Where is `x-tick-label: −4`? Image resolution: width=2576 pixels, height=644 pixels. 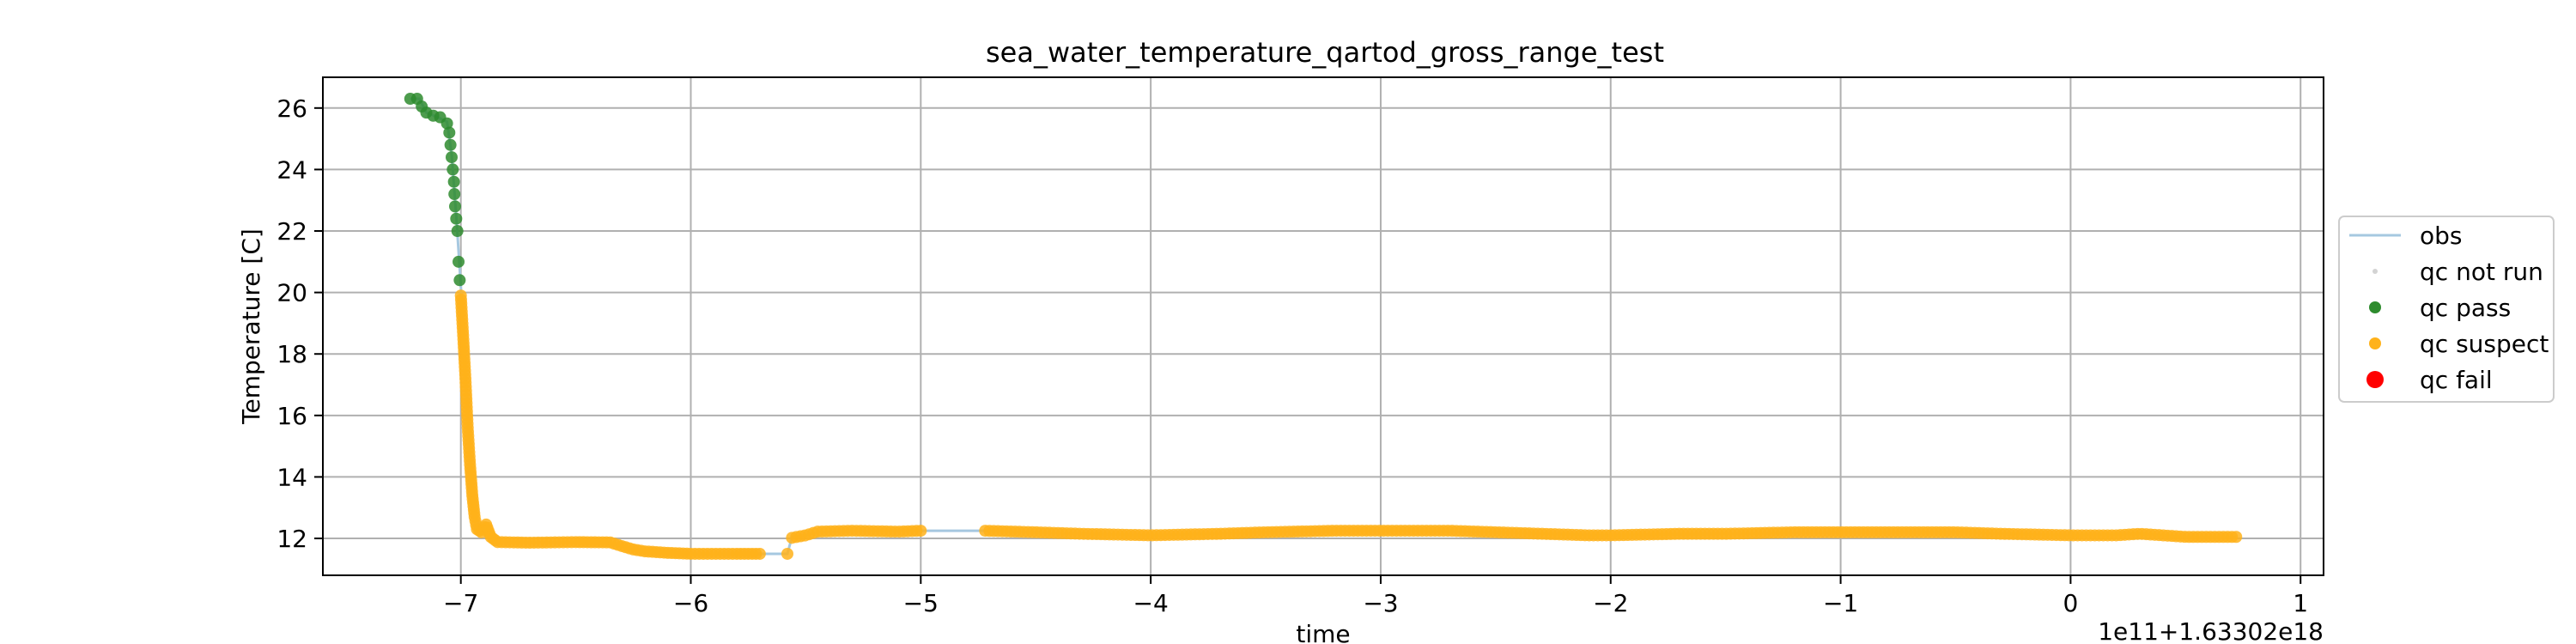 x-tick-label: −4 is located at coordinates (1151, 603).